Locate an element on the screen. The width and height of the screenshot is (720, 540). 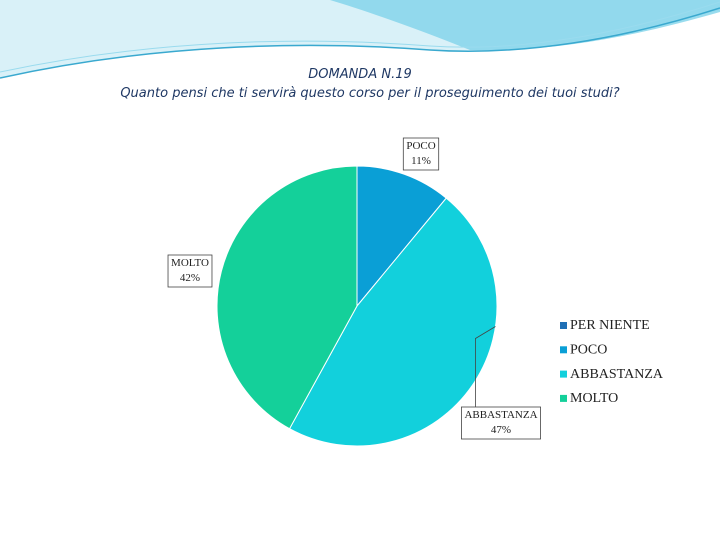
data-label-category: POCO is located at coordinates (420, 146).